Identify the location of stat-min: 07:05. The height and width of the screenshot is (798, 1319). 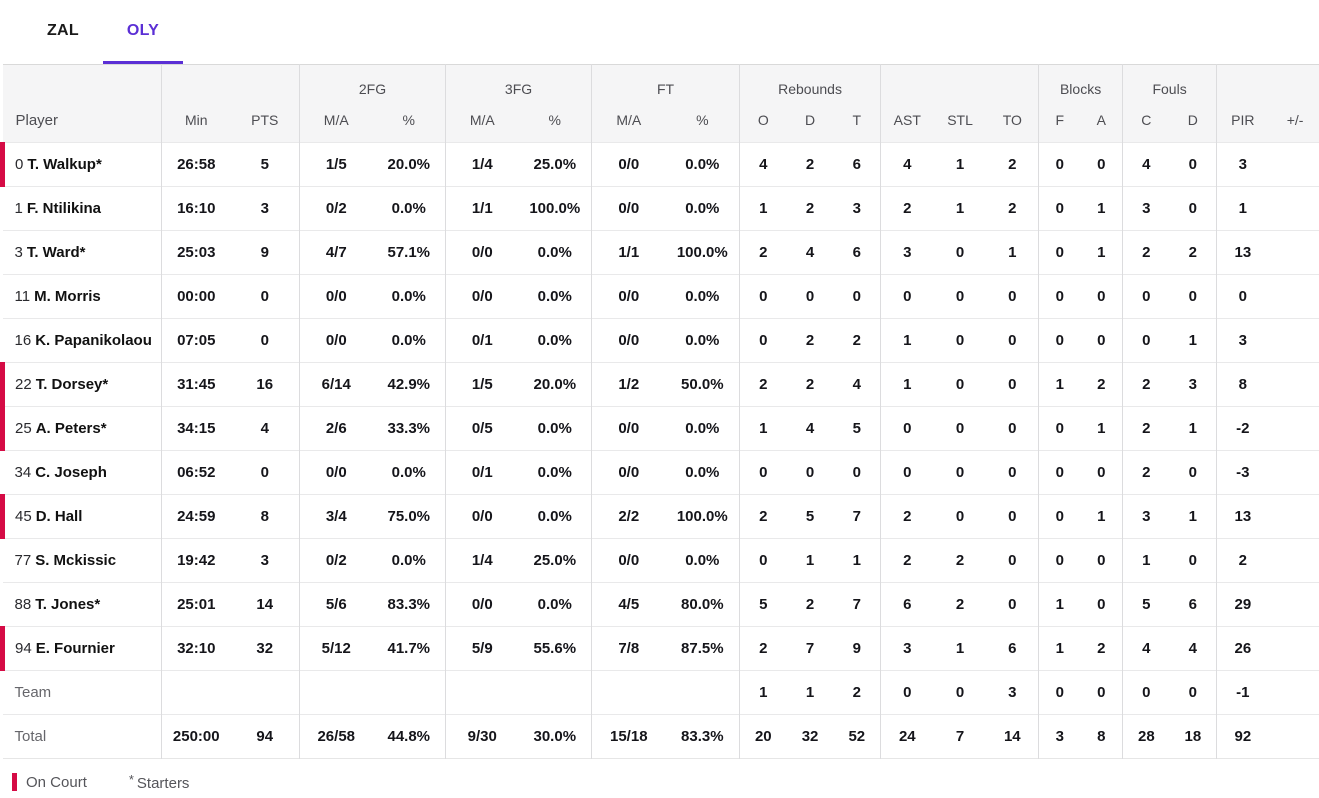
(196, 340).